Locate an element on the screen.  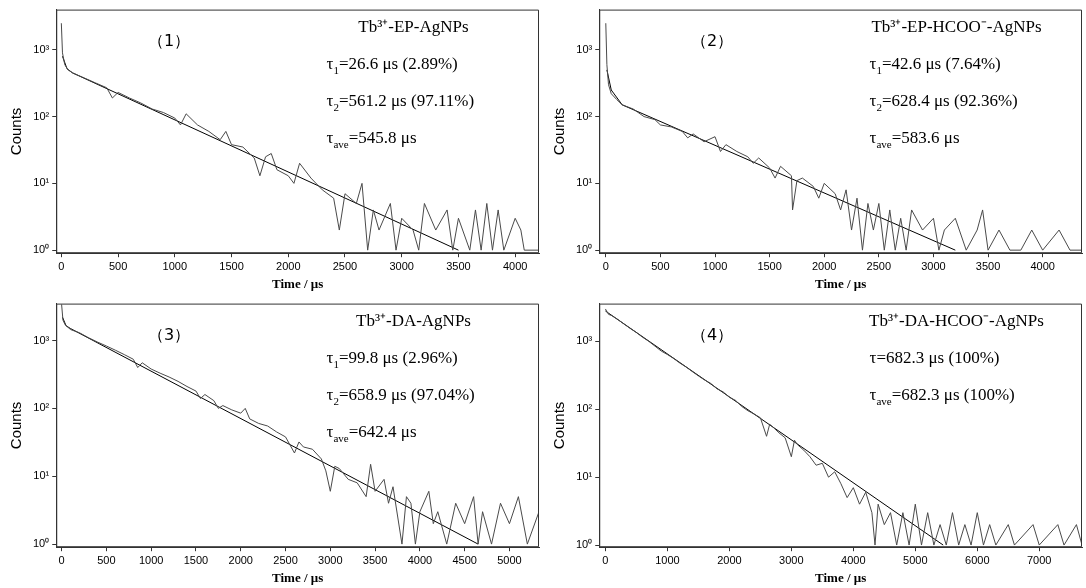
x-tick-label: 4500 is located at coordinates (464, 559).